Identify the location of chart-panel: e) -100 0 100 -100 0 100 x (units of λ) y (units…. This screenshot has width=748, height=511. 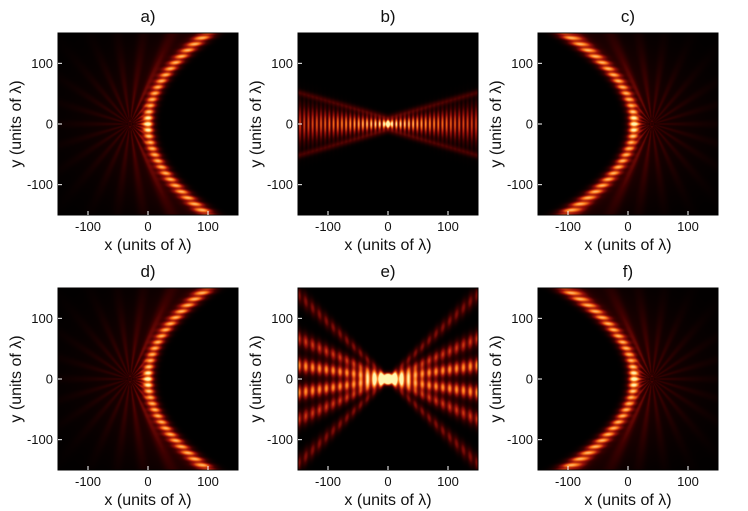
(363, 385).